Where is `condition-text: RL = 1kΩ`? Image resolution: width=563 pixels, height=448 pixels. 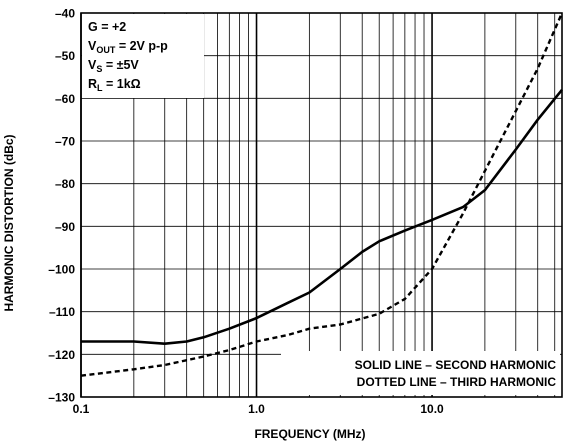 condition-text: RL = 1kΩ is located at coordinates (114, 85).